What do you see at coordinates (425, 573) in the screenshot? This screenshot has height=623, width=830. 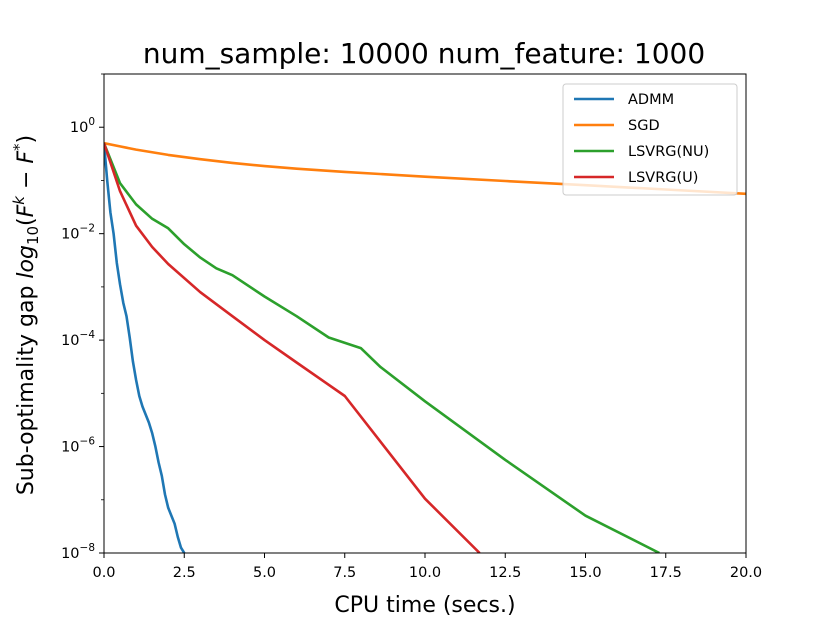 I see `x-tick-label: 10.0` at bounding box center [425, 573].